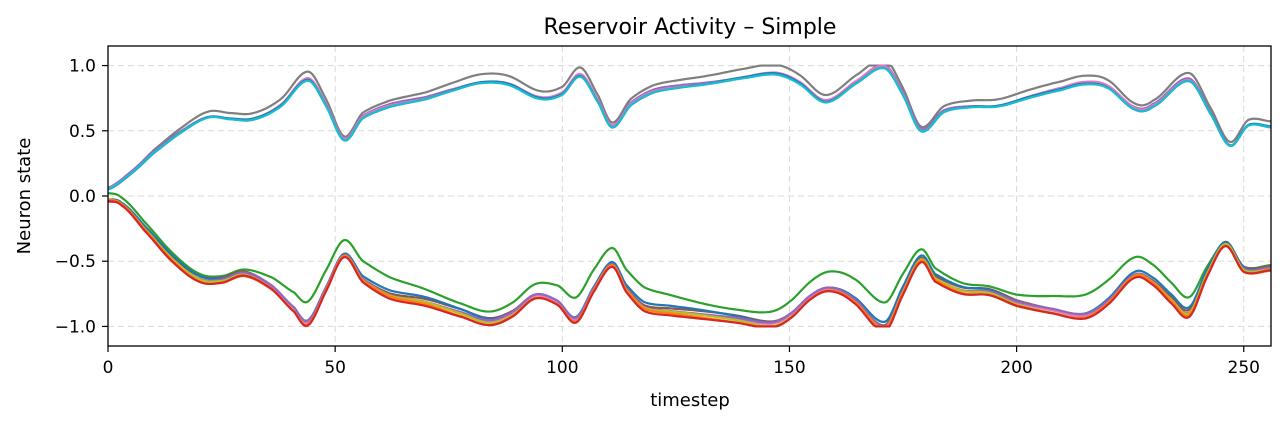 The width and height of the screenshot is (1286, 424). Describe the element at coordinates (690, 27) in the screenshot. I see `chart-title: Reservoir Activity – Simple` at that location.